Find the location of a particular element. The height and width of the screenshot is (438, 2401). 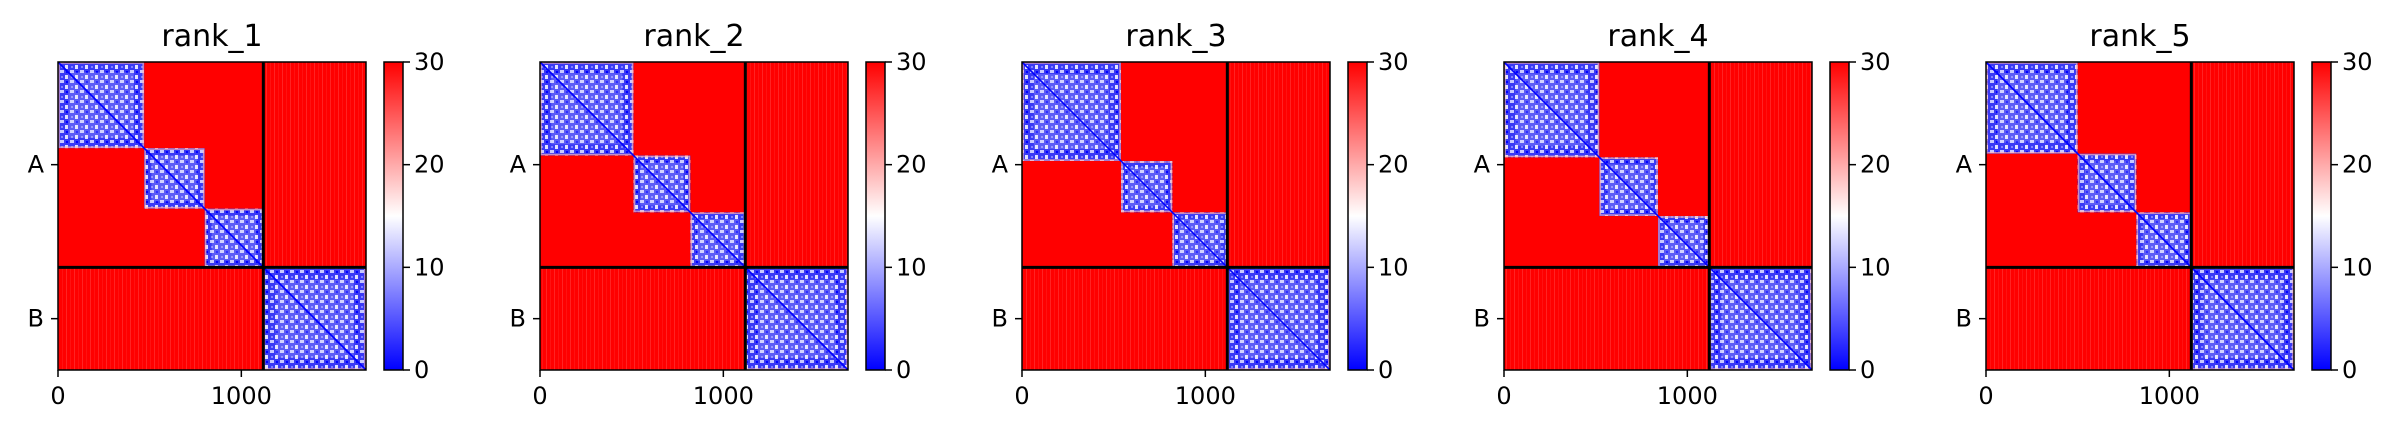

panel-title: rank_3 is located at coordinates (1175, 36).